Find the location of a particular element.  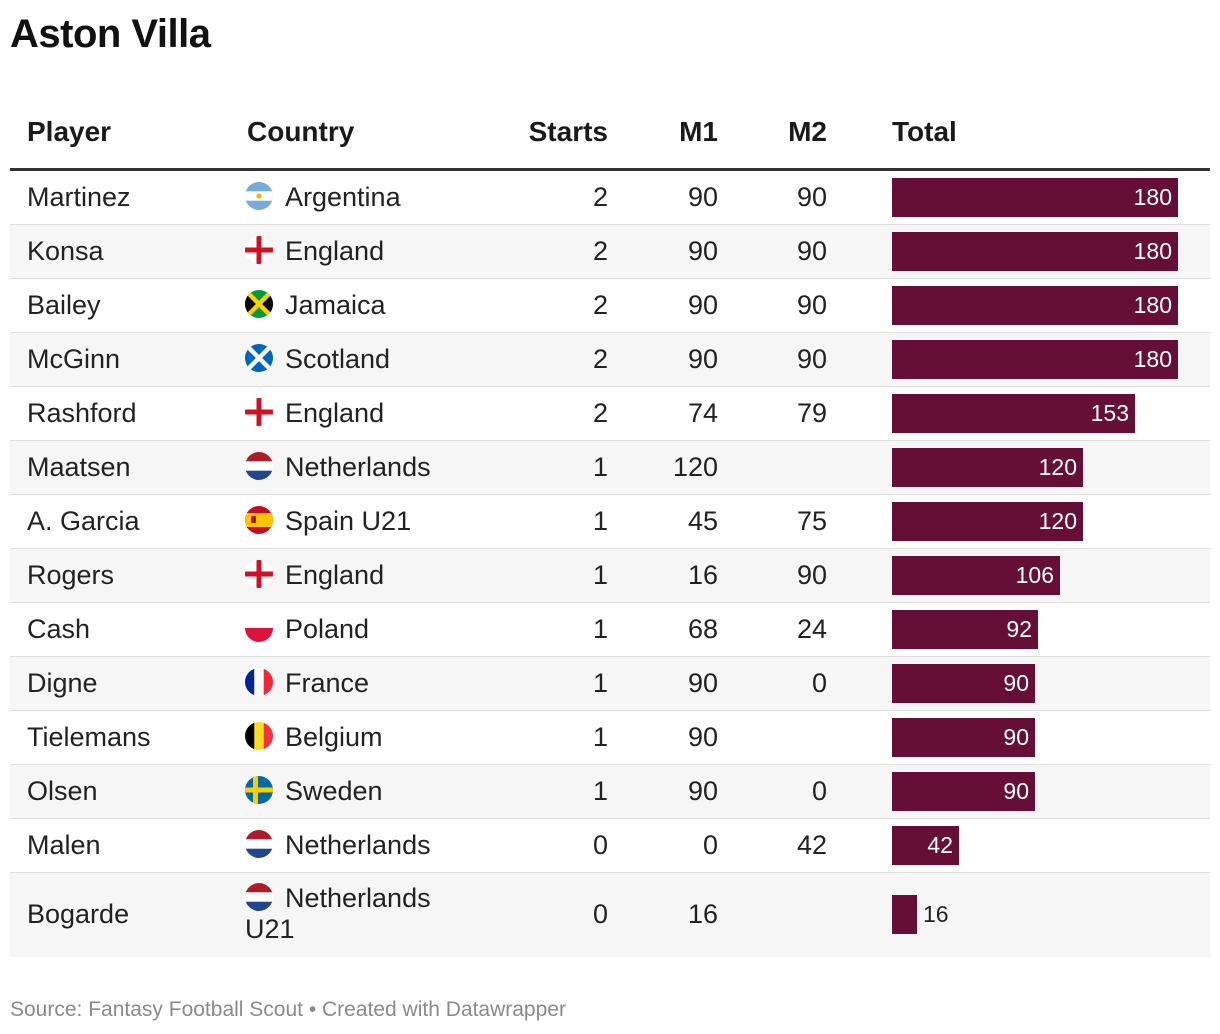

table-header: Player Country Starts M1 M2 Total is located at coordinates (610, 135).